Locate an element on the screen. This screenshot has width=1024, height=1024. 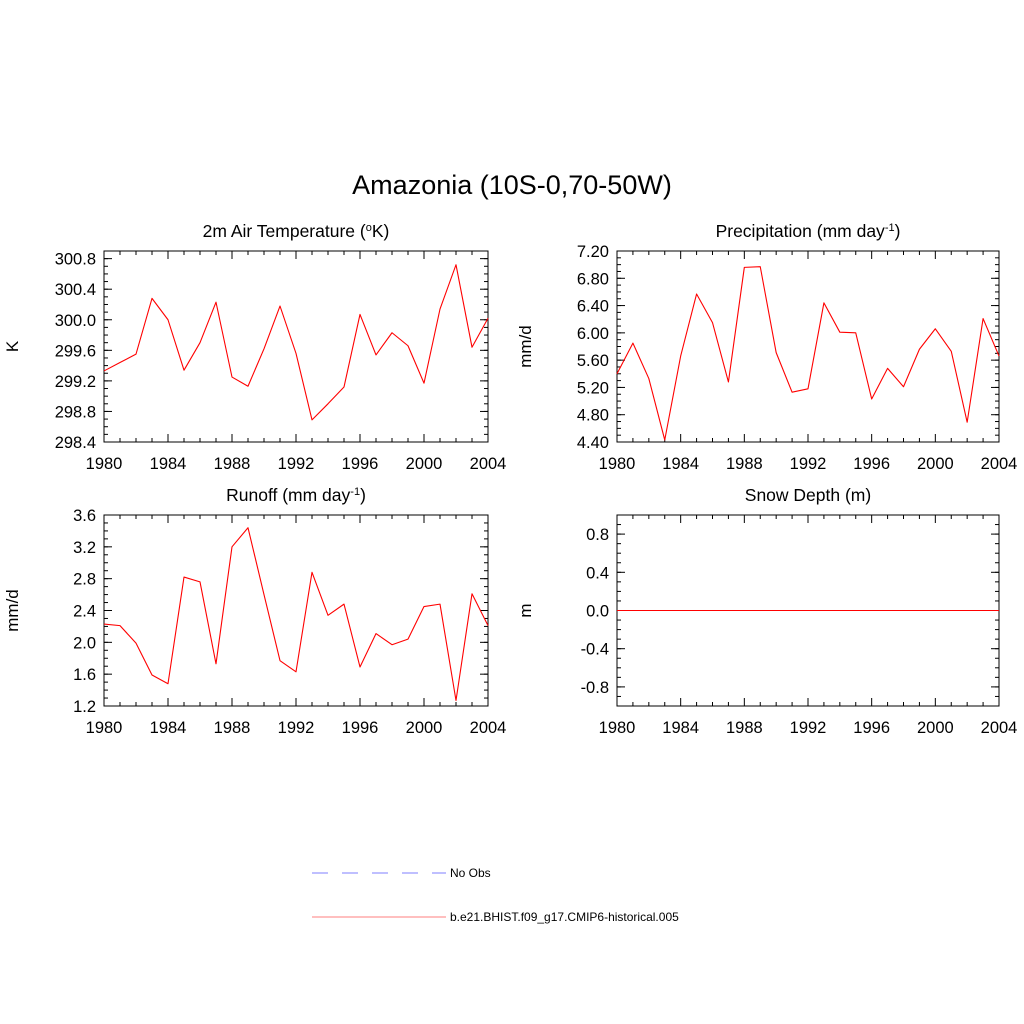
air-temperature-xtick-label: 1984 is located at coordinates (168, 464).